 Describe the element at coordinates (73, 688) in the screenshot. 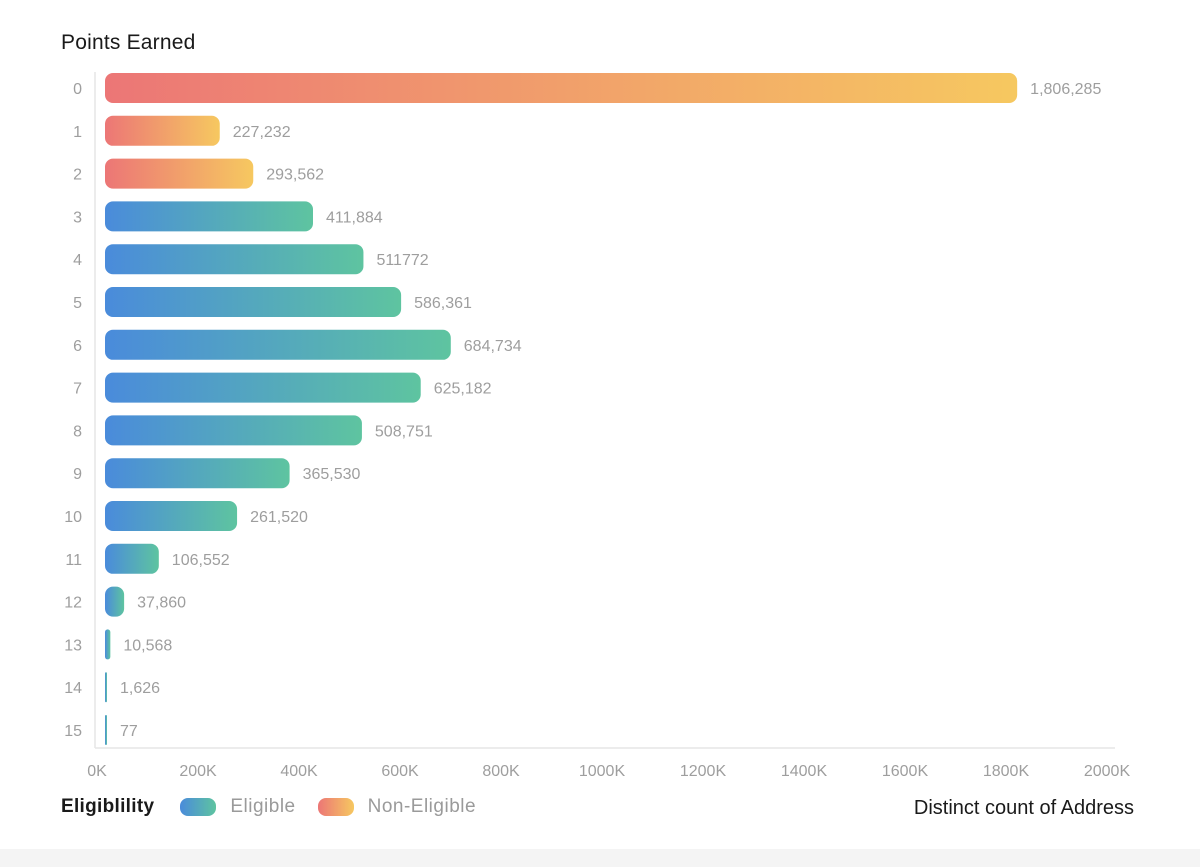

I see `y-tick-label: 14` at that location.